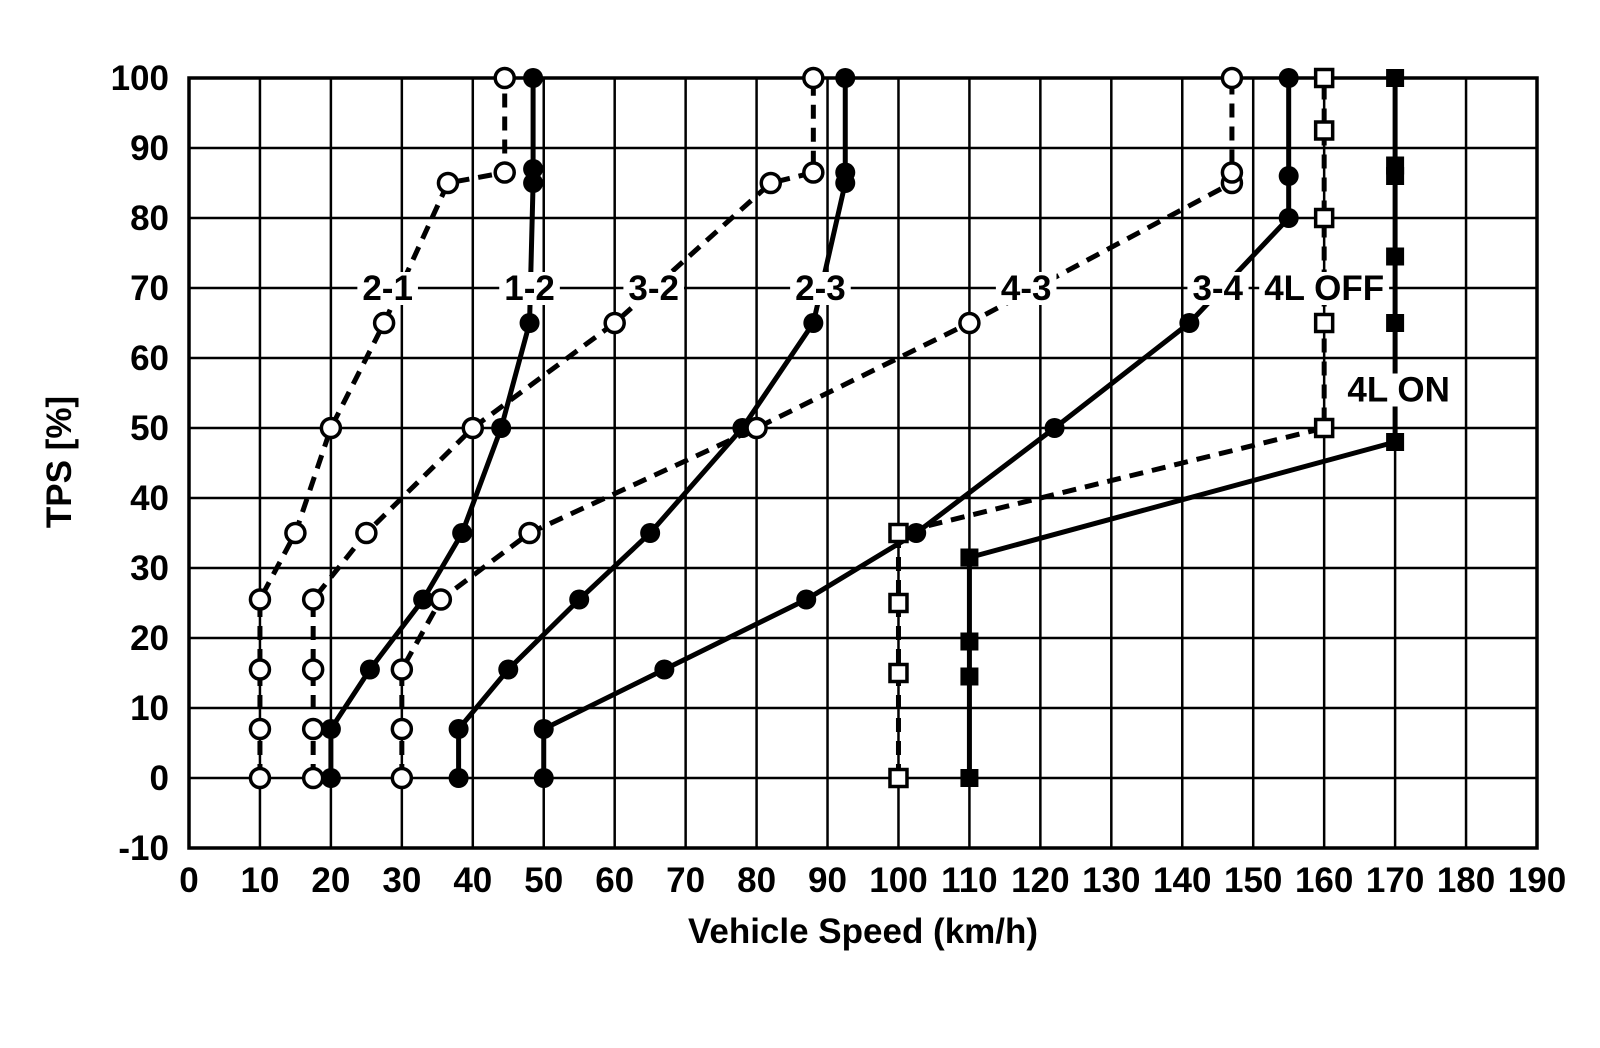 The width and height of the screenshot is (1600, 1048). What do you see at coordinates (685, 880) in the screenshot?
I see `x-tick-label: 70` at bounding box center [685, 880].